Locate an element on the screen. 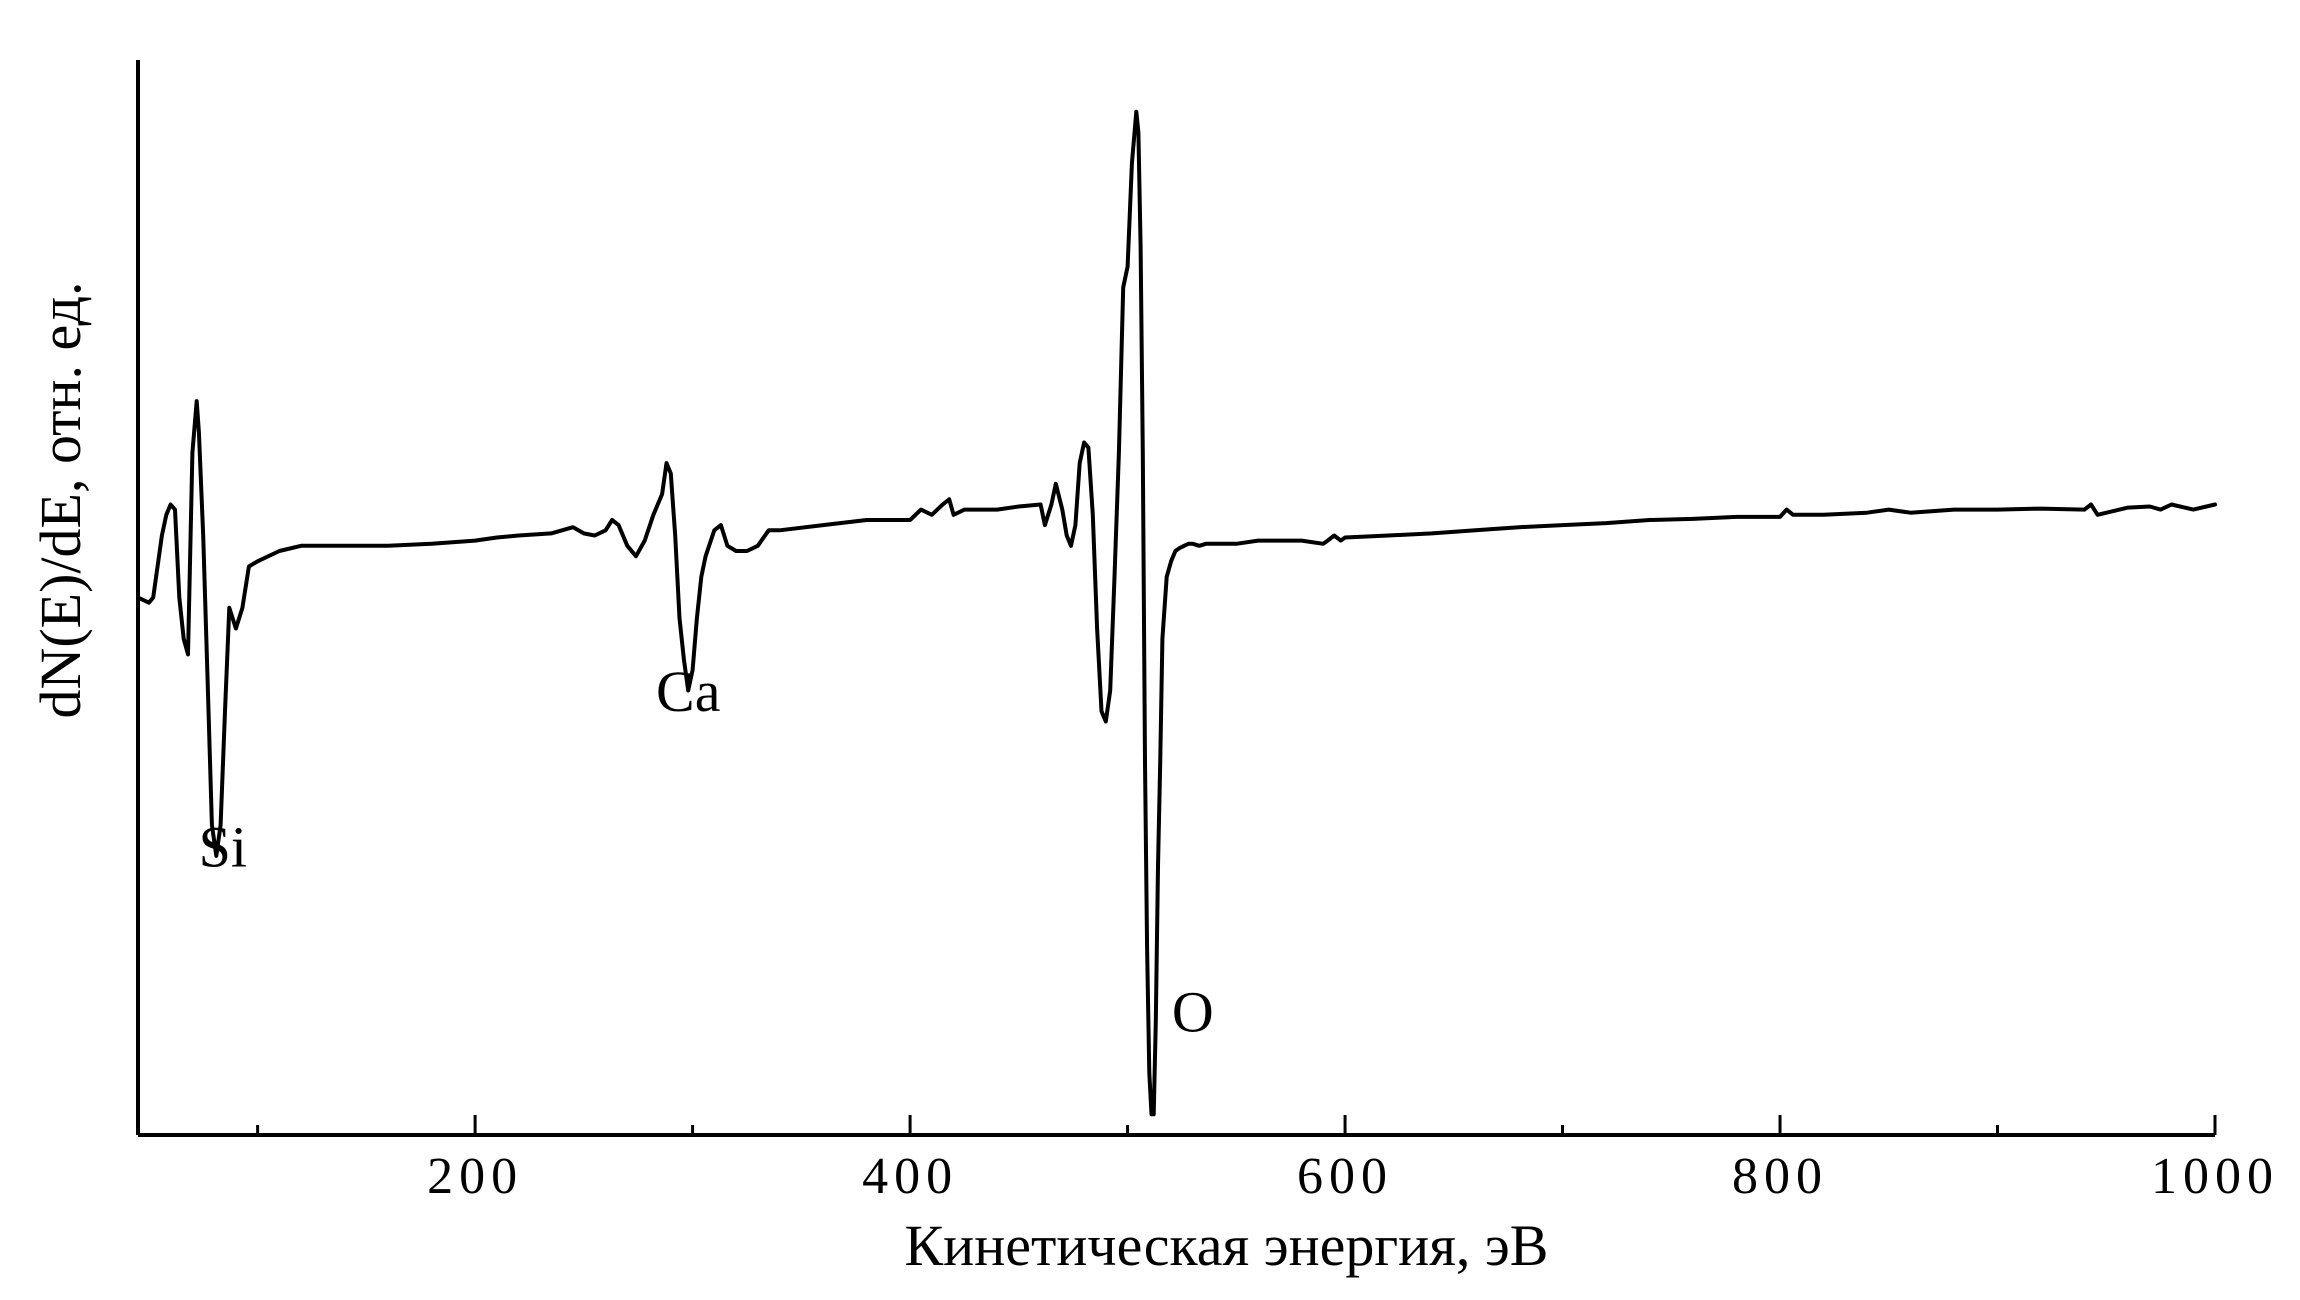 The height and width of the screenshot is (1300, 2300). x-tick-label: 800 is located at coordinates (1780, 1176).